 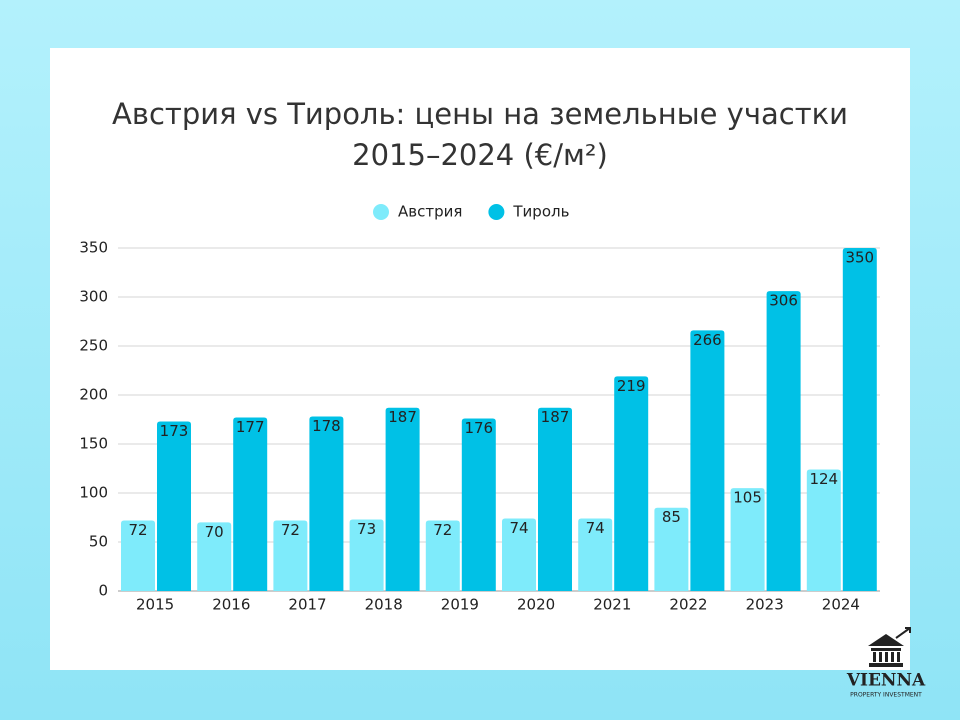 What do you see at coordinates (747, 498) in the screenshot?
I see `data-label: 105` at bounding box center [747, 498].